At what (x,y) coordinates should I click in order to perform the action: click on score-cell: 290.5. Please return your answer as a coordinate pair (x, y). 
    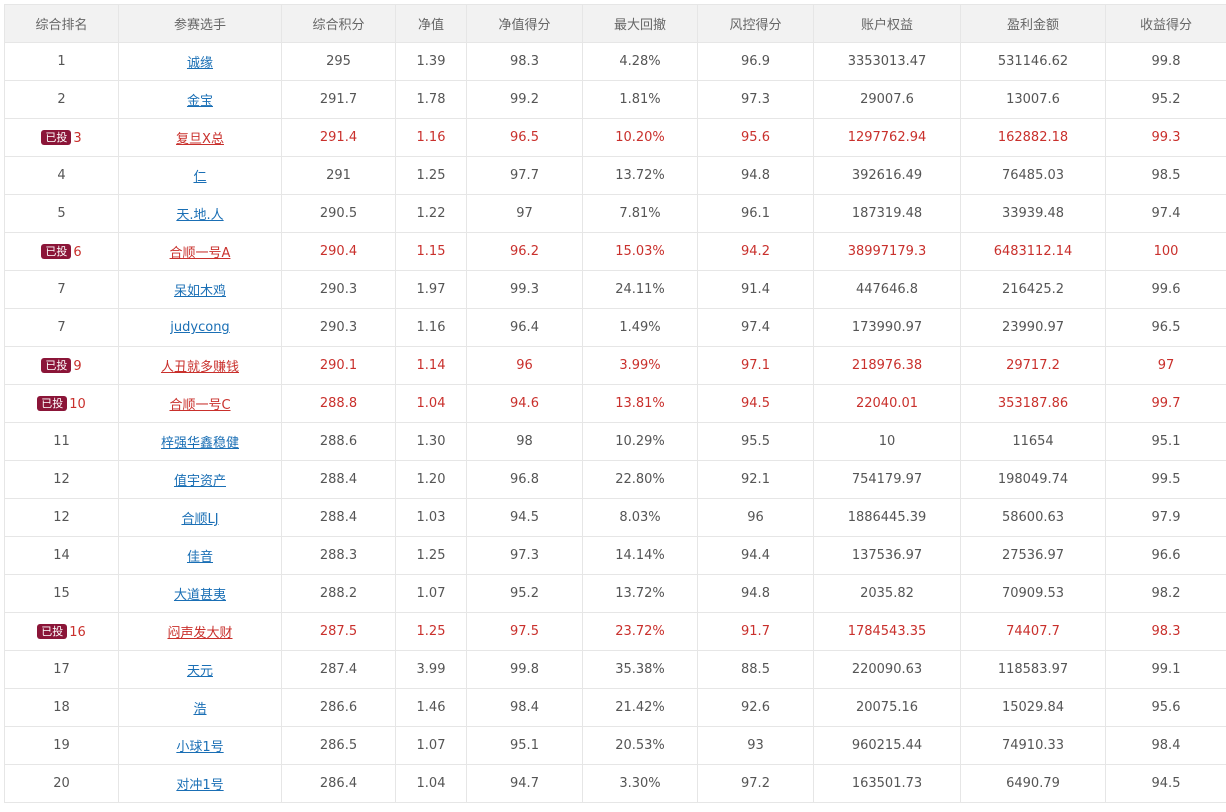
    Looking at the image, I should click on (339, 214).